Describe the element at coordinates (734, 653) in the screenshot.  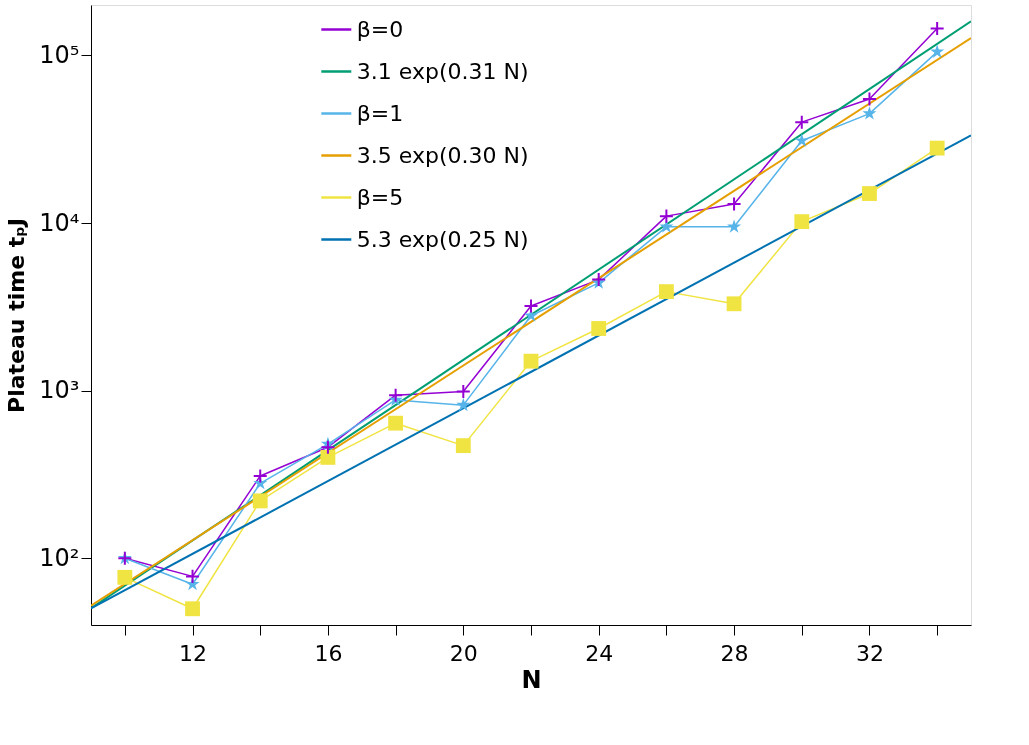
I see `x-tick-label: 28` at that location.